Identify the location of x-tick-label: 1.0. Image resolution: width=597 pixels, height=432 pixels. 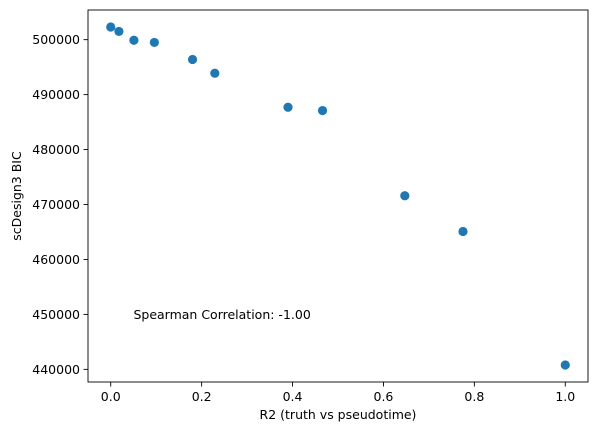
(565, 396).